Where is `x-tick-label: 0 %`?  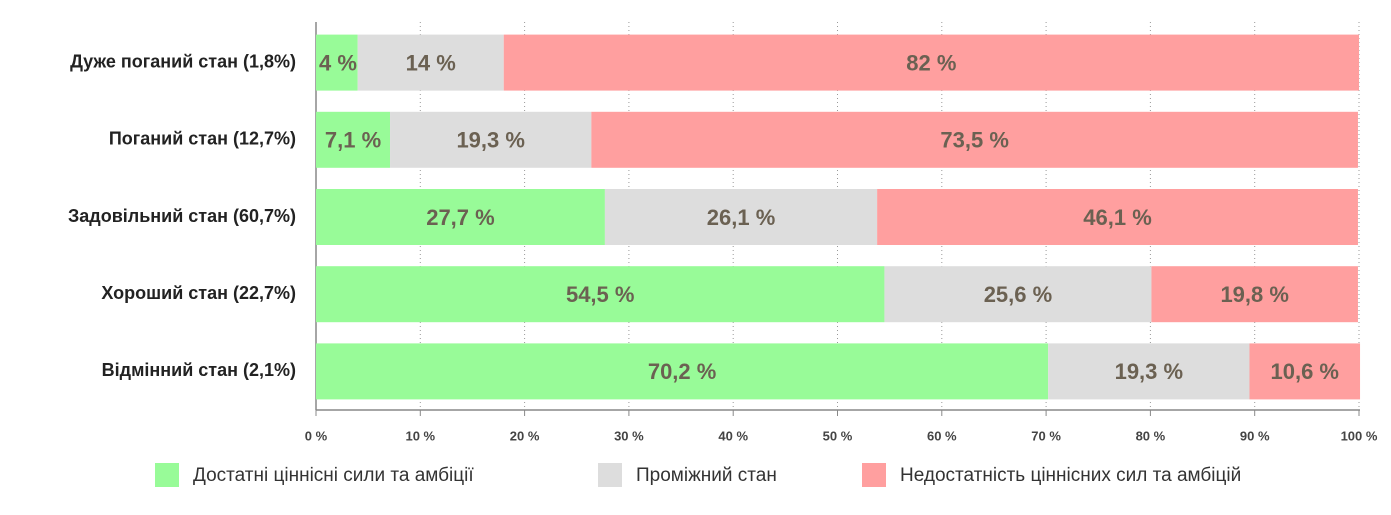 x-tick-label: 0 % is located at coordinates (316, 435).